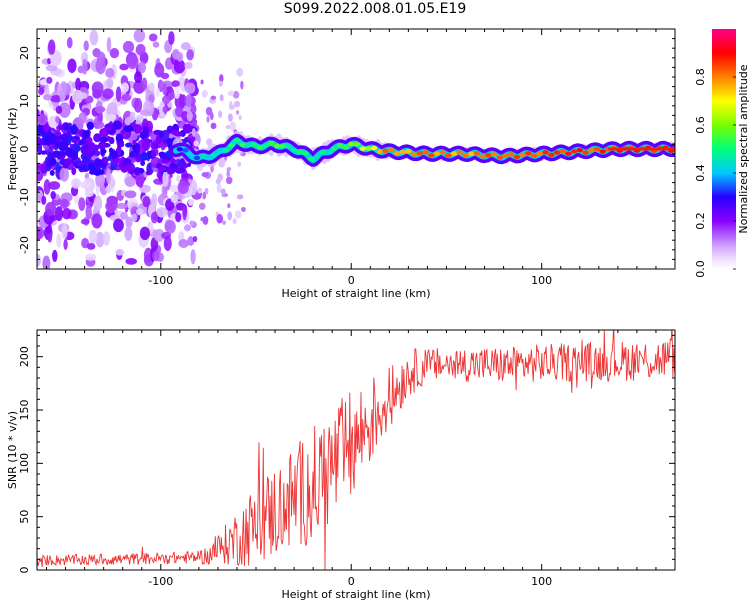 Image resolution: width=750 pixels, height=600 pixels. I want to click on colorbar-tick-label: 0.2, so click(700, 221).